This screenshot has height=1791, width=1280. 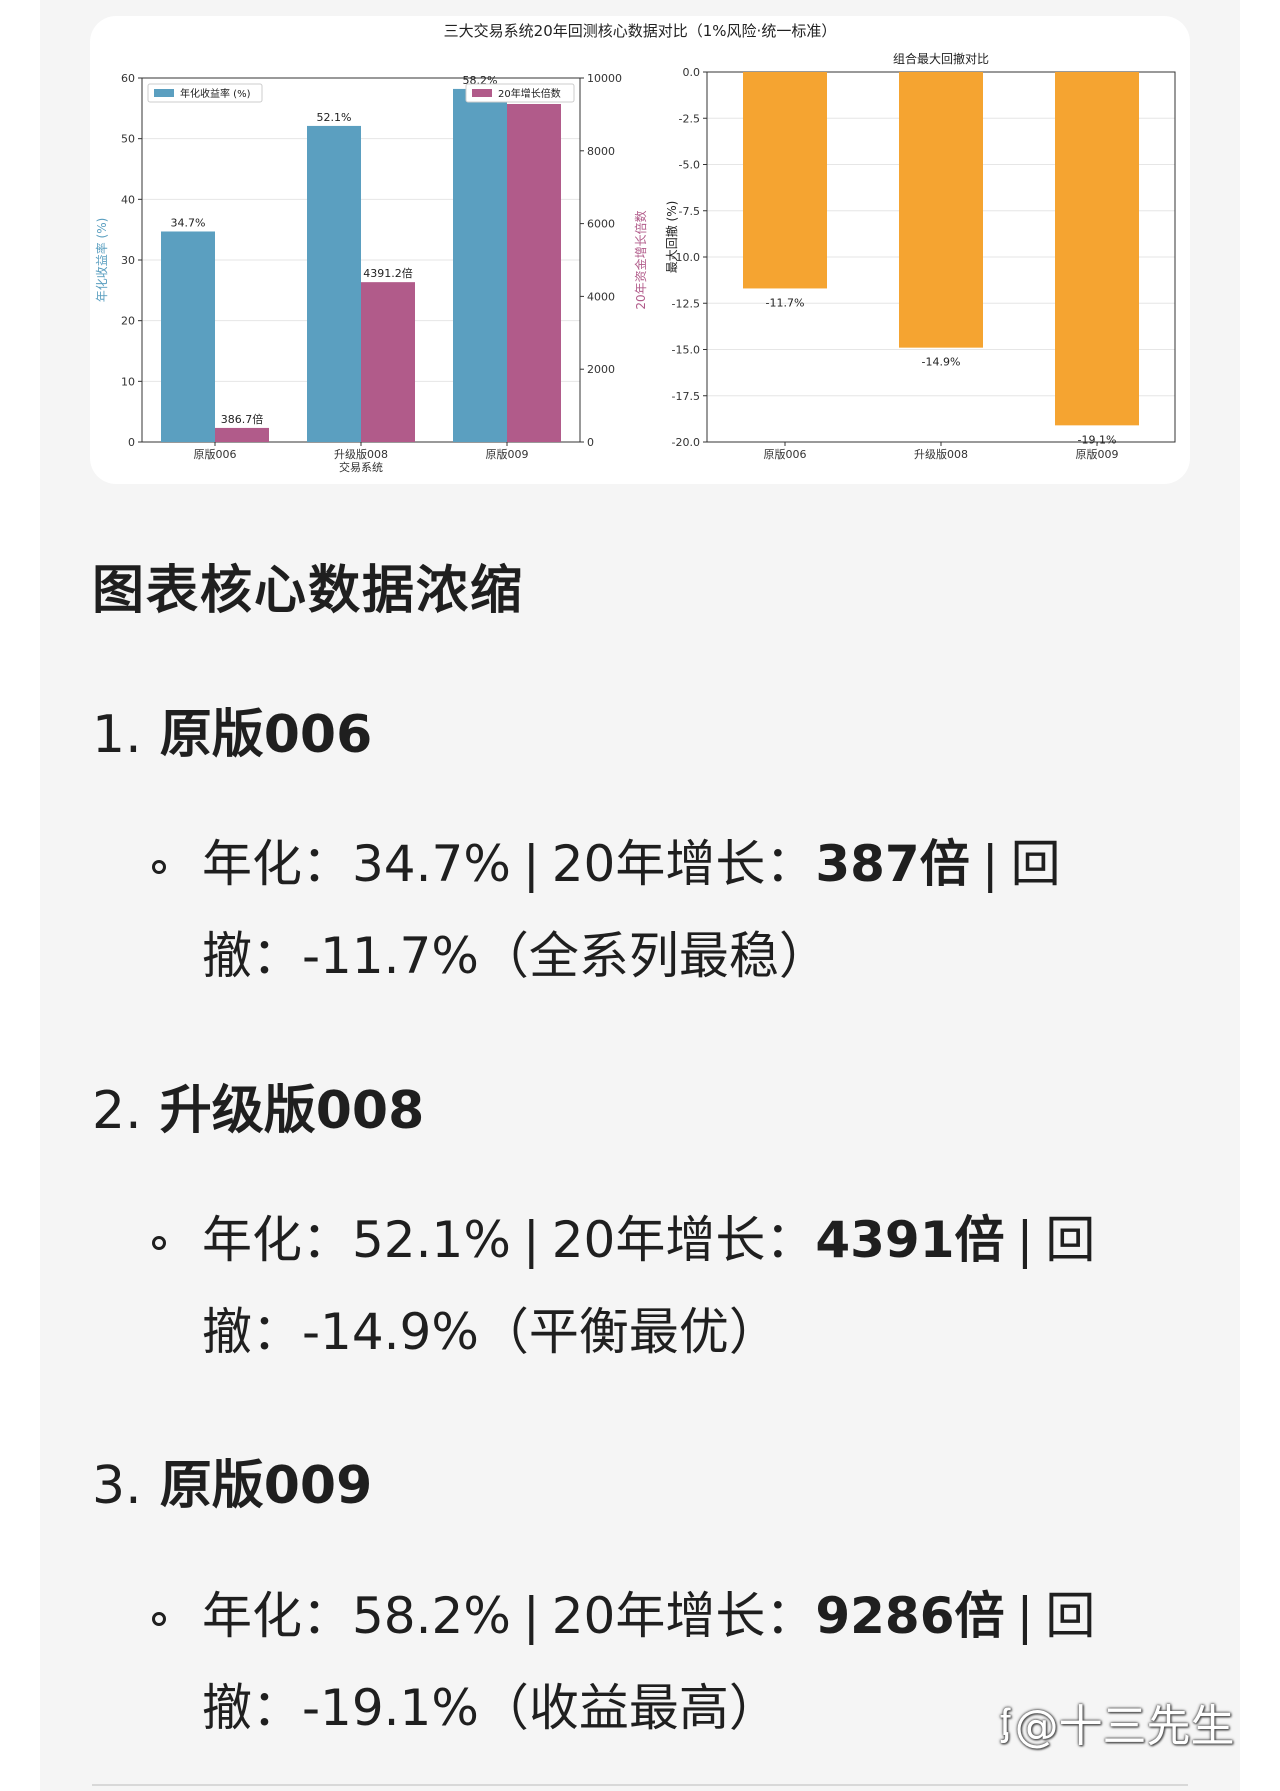 I want to click on system-detail-text: 年化：58.2% | 20年增长：9286倍 | 回撤：-19.1%（收益最高）, so click(x=702, y=1662).